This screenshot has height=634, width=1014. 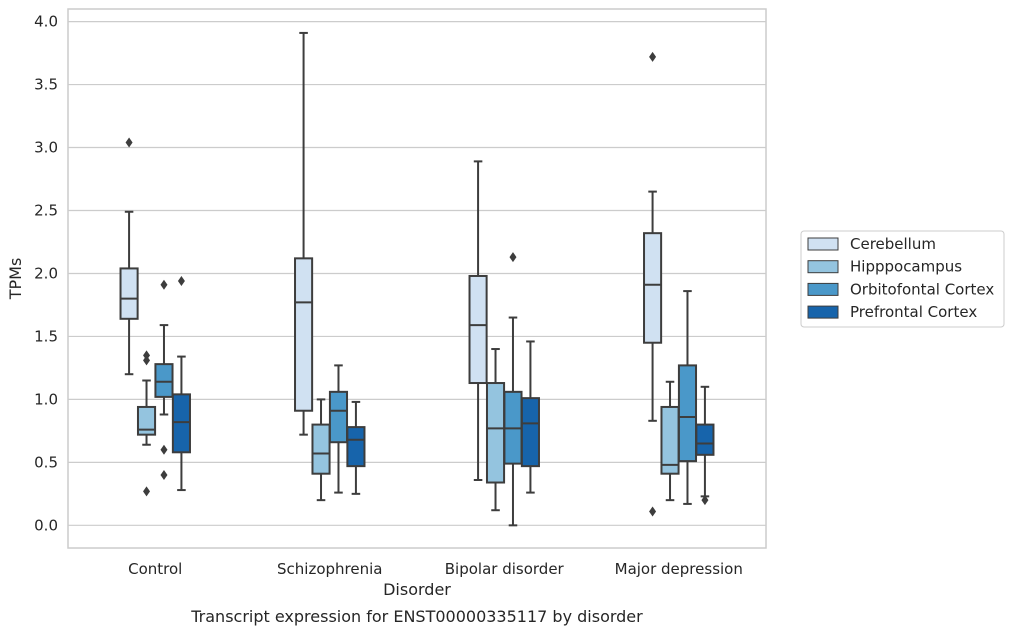 I want to click on x-tick-label: Major depression, so click(x=679, y=569).